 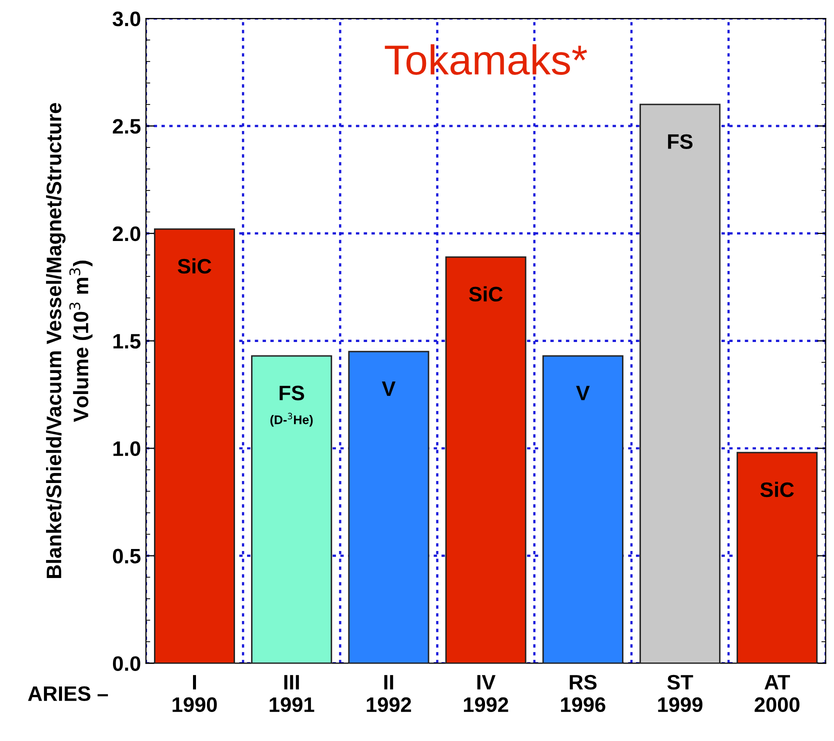 I want to click on y-axis-title: Blanket/Shield/Vacuum Vessel/Magnet/Structure Volume (10$^{3}$ m$^{3}$), so click(x=69, y=340).